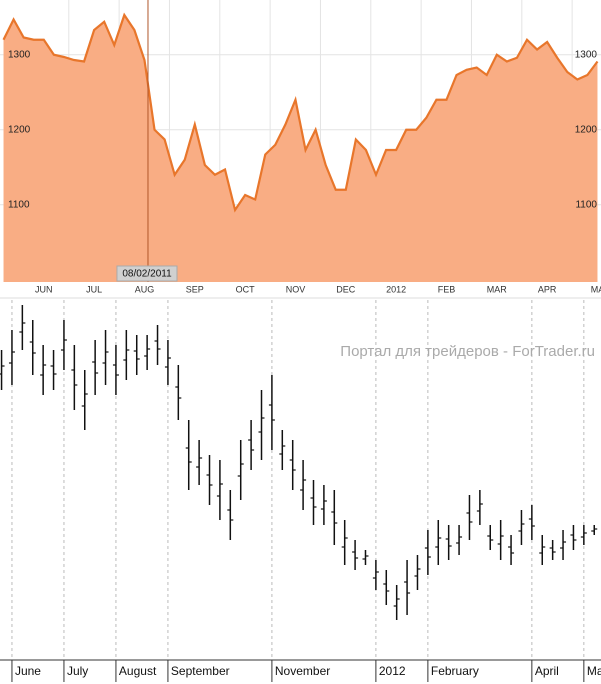 This screenshot has width=601, height=684. What do you see at coordinates (44, 289) in the screenshot?
I see `x-tick-label: JUN` at bounding box center [44, 289].